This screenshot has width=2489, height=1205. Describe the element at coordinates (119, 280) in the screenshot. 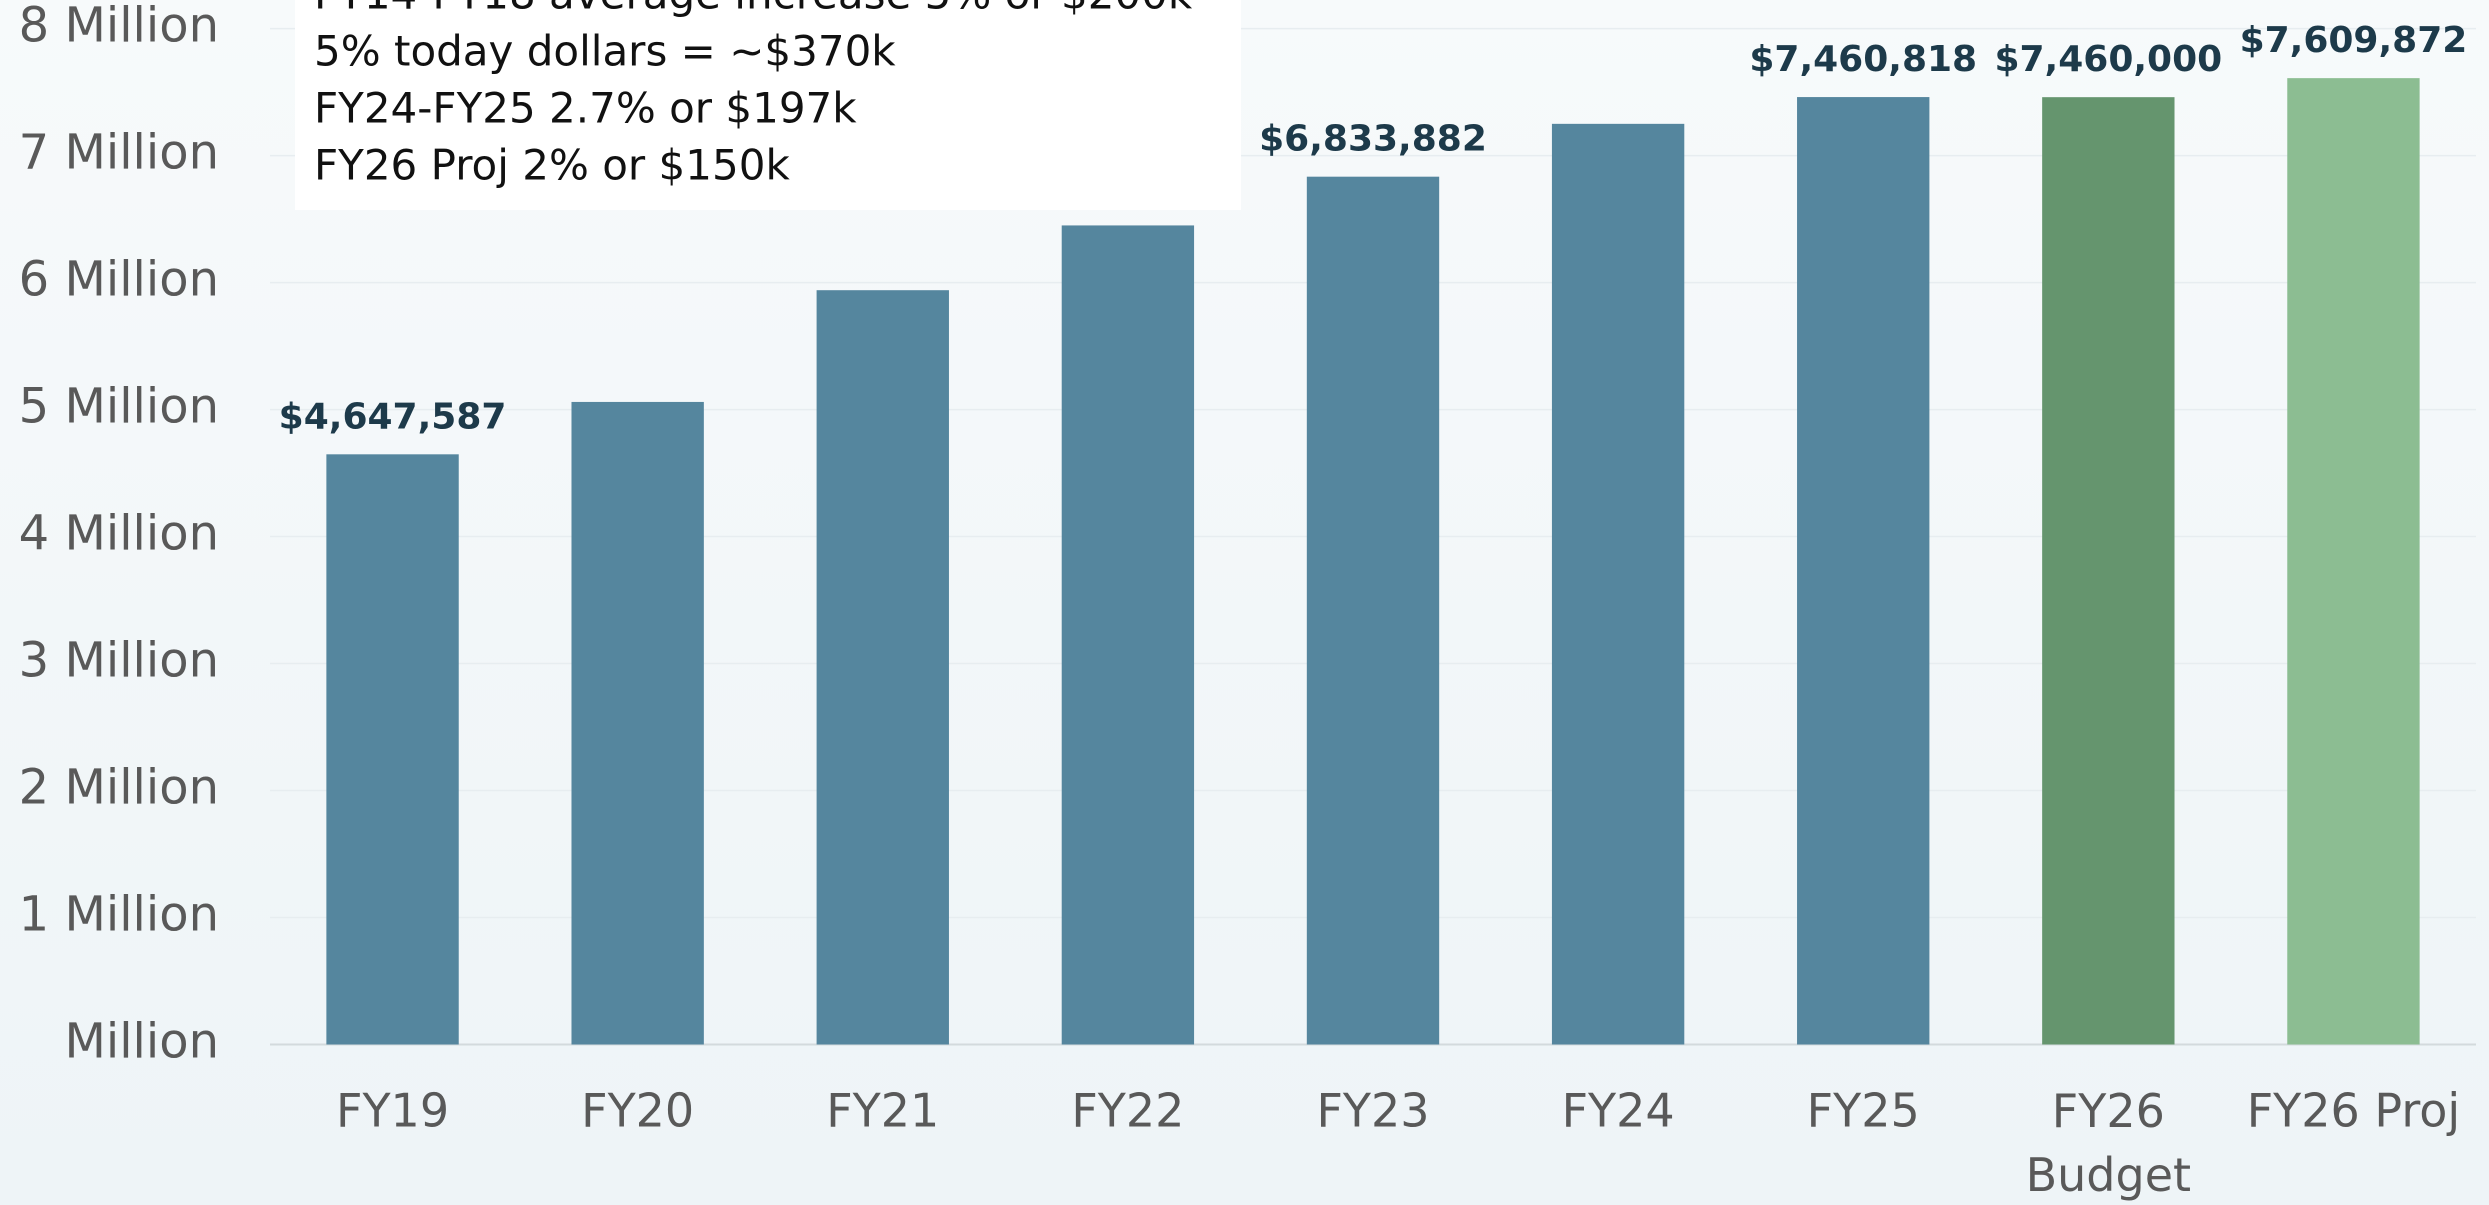

I see `y-tick-label: 6 Million` at that location.